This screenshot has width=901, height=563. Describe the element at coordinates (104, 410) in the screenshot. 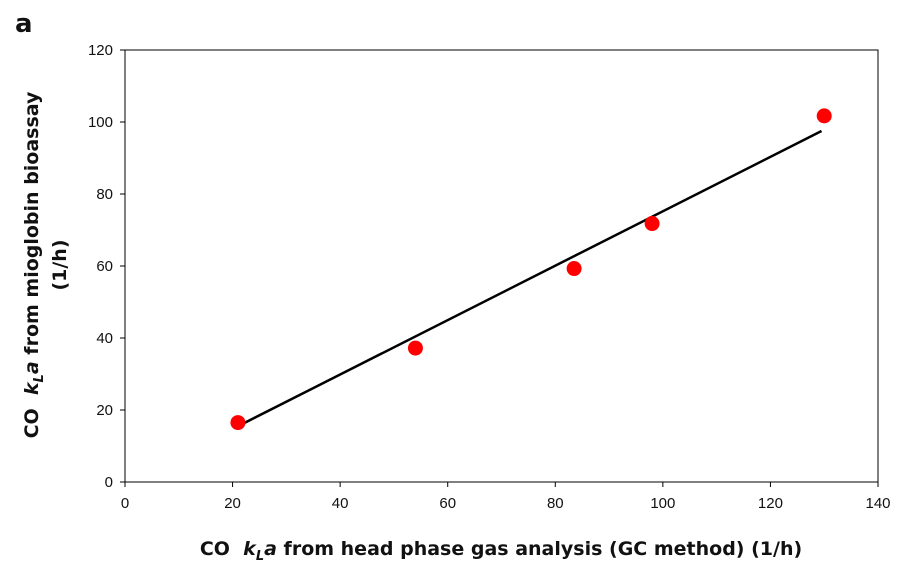

I see `y-tick-label: 20` at that location.